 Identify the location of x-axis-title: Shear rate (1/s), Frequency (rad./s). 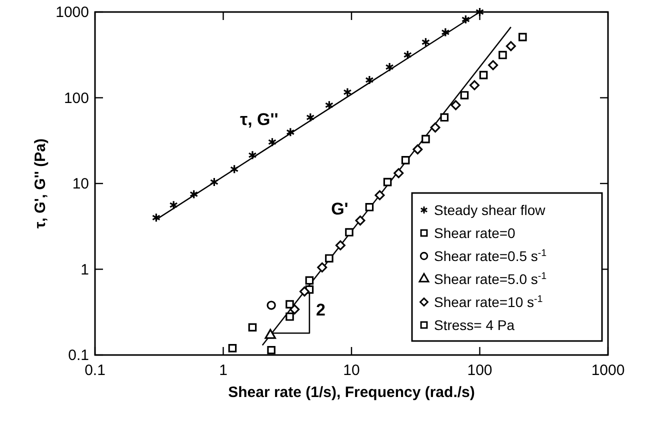
(351, 392).